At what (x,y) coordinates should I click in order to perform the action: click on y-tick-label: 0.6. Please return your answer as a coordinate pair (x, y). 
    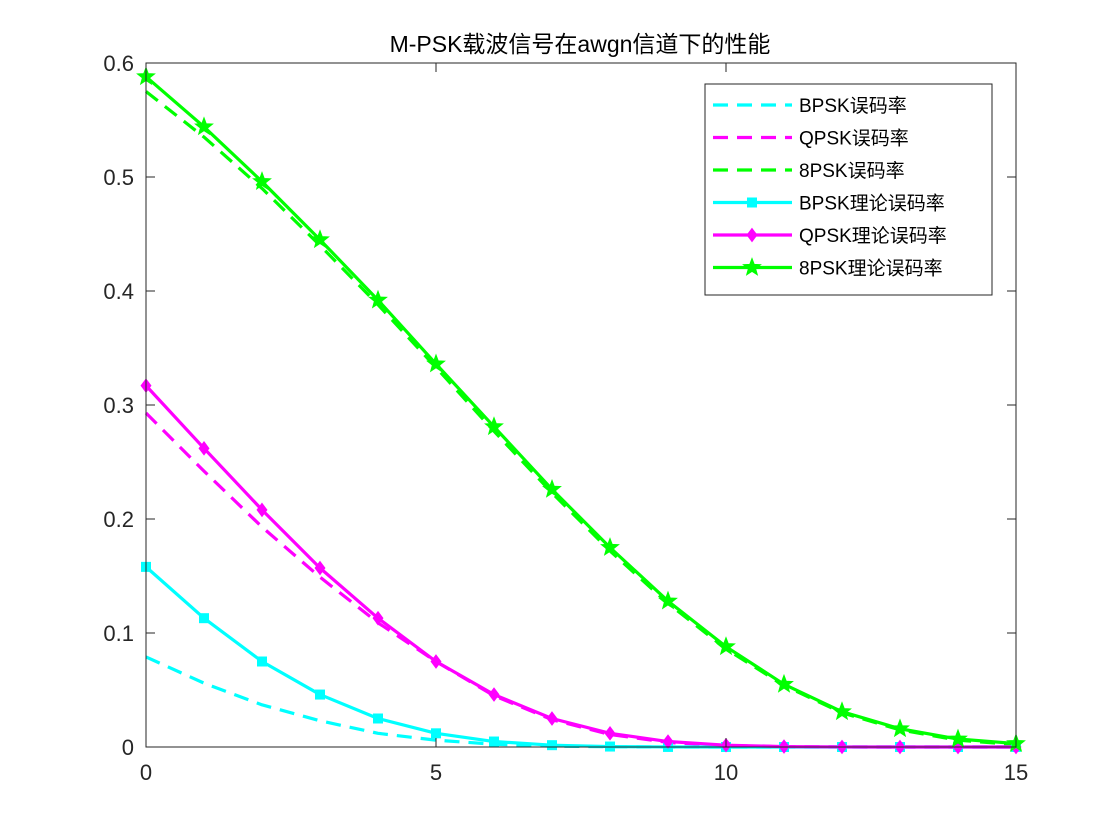
    Looking at the image, I should click on (118, 63).